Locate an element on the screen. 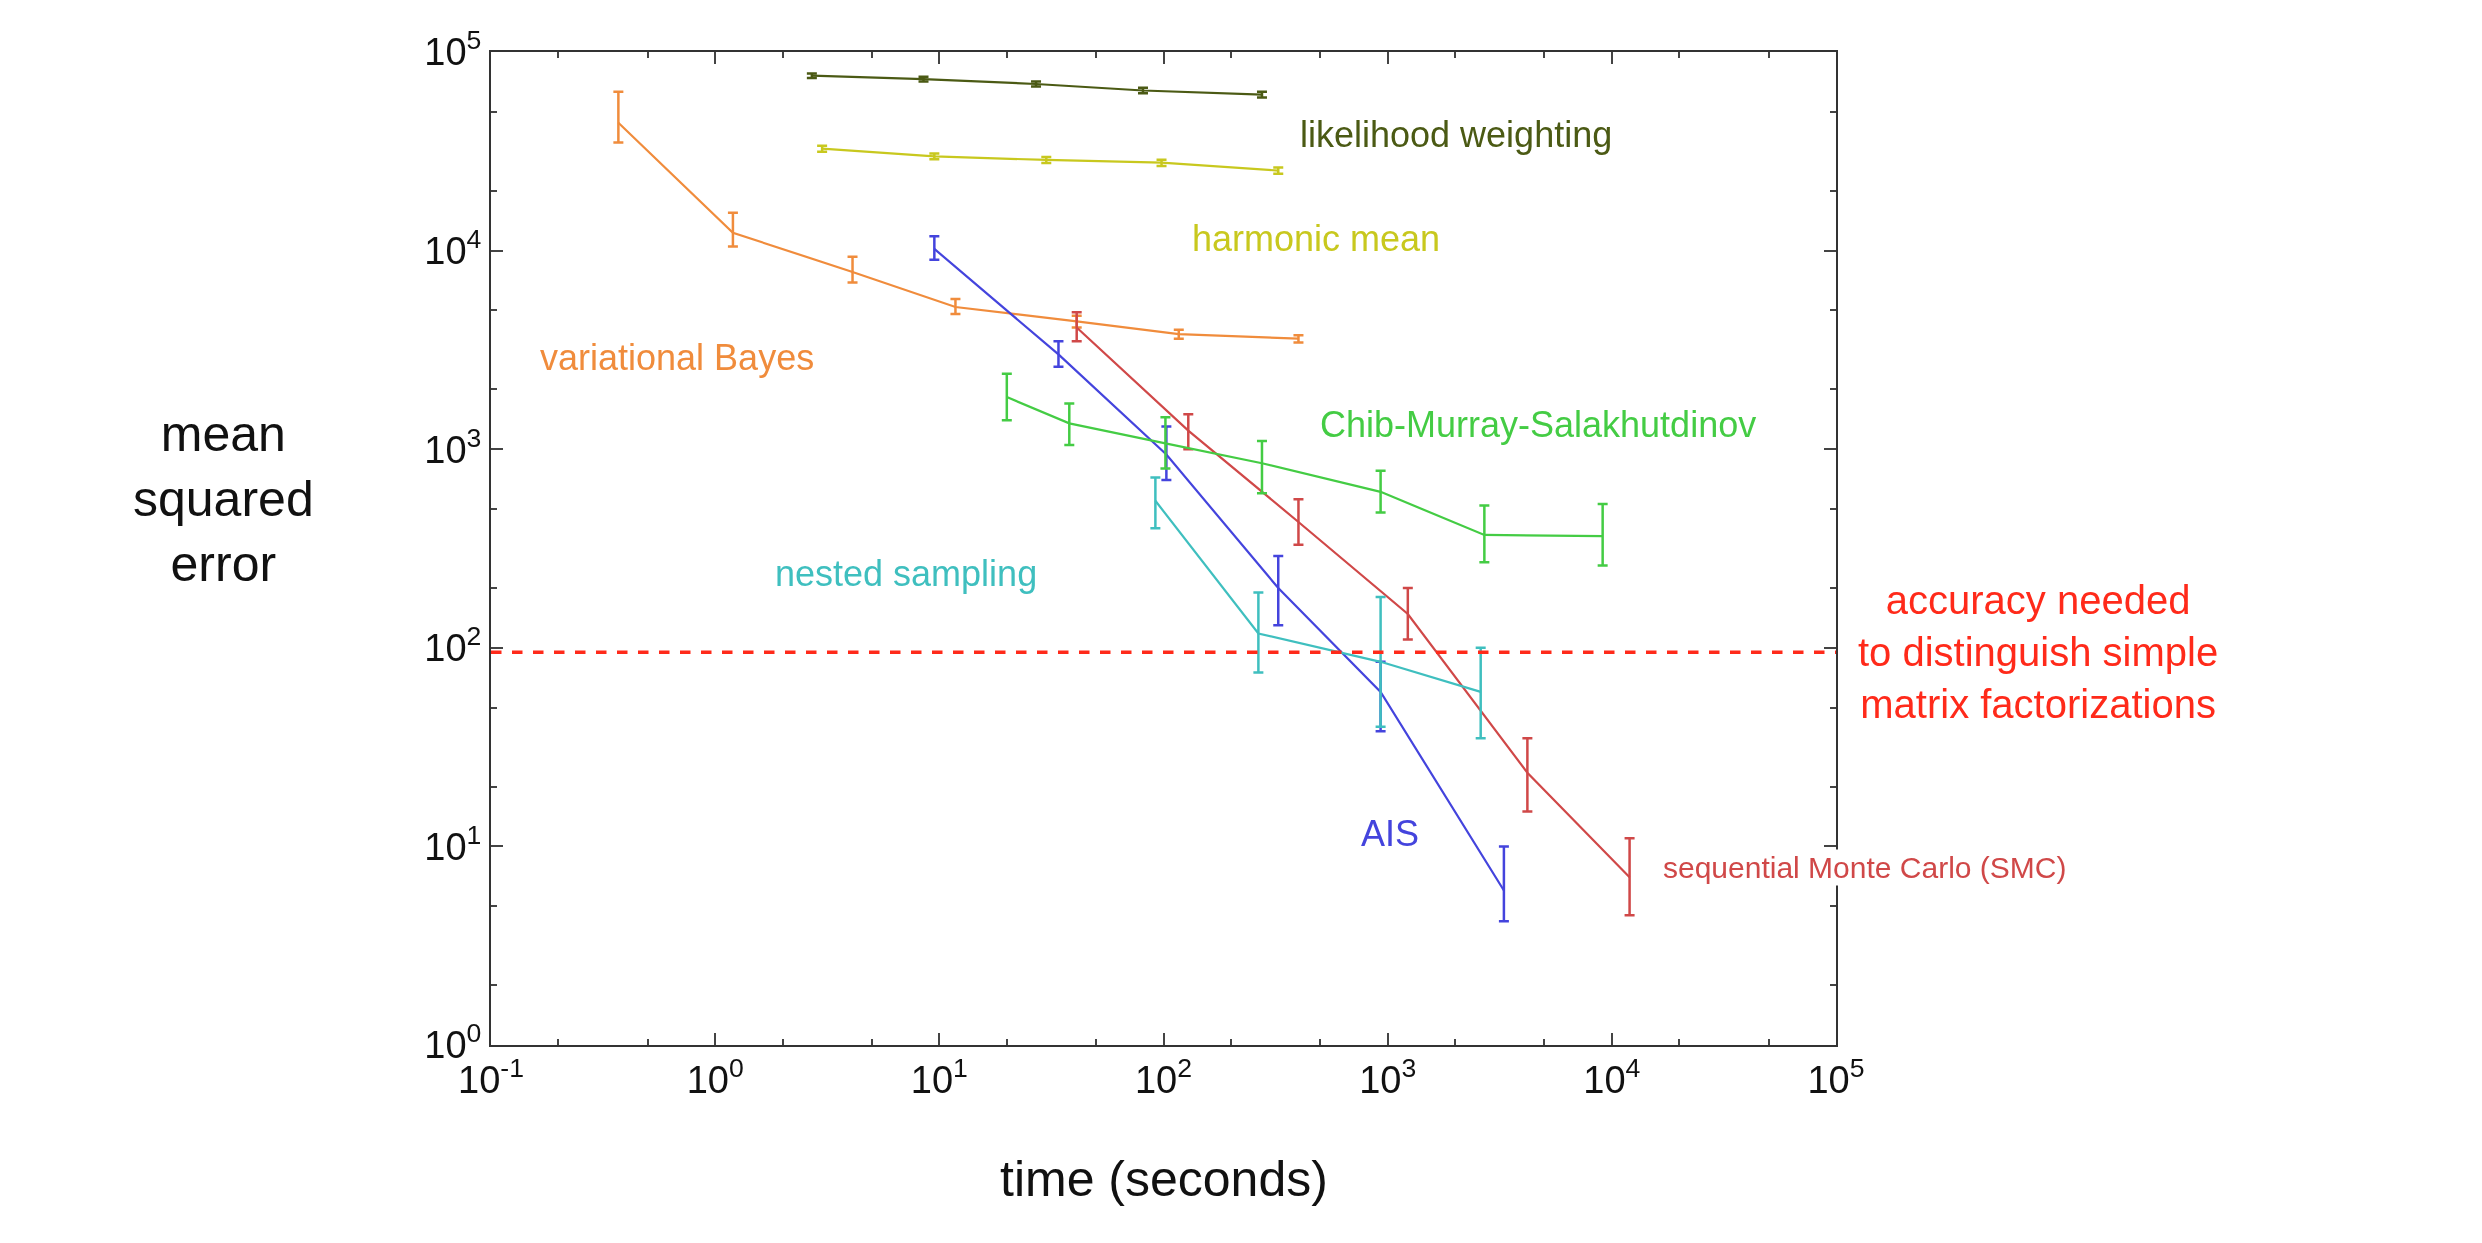 The height and width of the screenshot is (1243, 2482). x-tick-label: 10$^{1}$ is located at coordinates (939, 1076).